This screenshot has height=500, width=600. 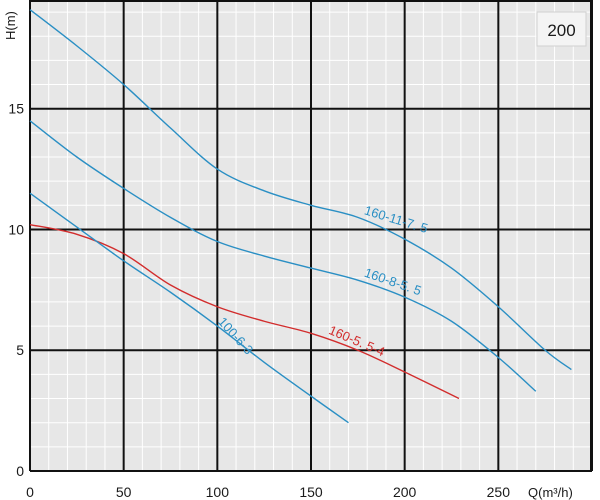 I want to click on y-tick-label: 15, so click(x=16, y=109).